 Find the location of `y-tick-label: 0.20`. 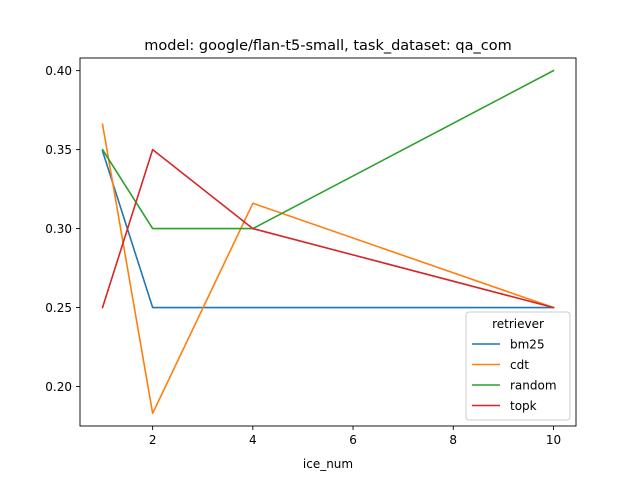

y-tick-label: 0.20 is located at coordinates (58, 387).